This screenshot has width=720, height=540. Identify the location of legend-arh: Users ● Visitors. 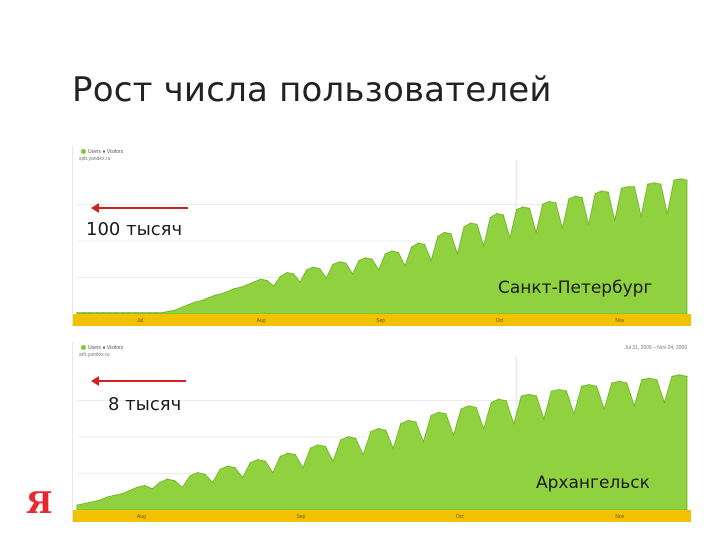
(101, 348).